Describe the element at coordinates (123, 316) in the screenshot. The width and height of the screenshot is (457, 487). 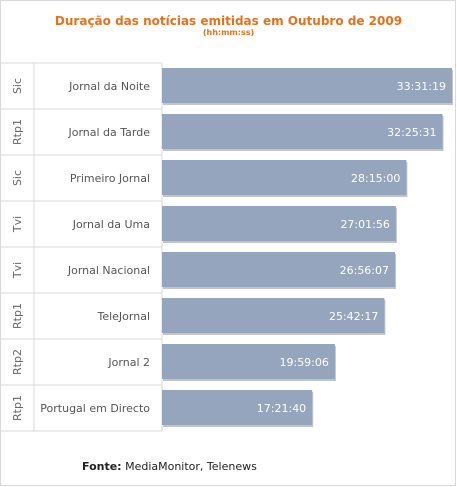
I see `category-label: TeleJornal` at that location.